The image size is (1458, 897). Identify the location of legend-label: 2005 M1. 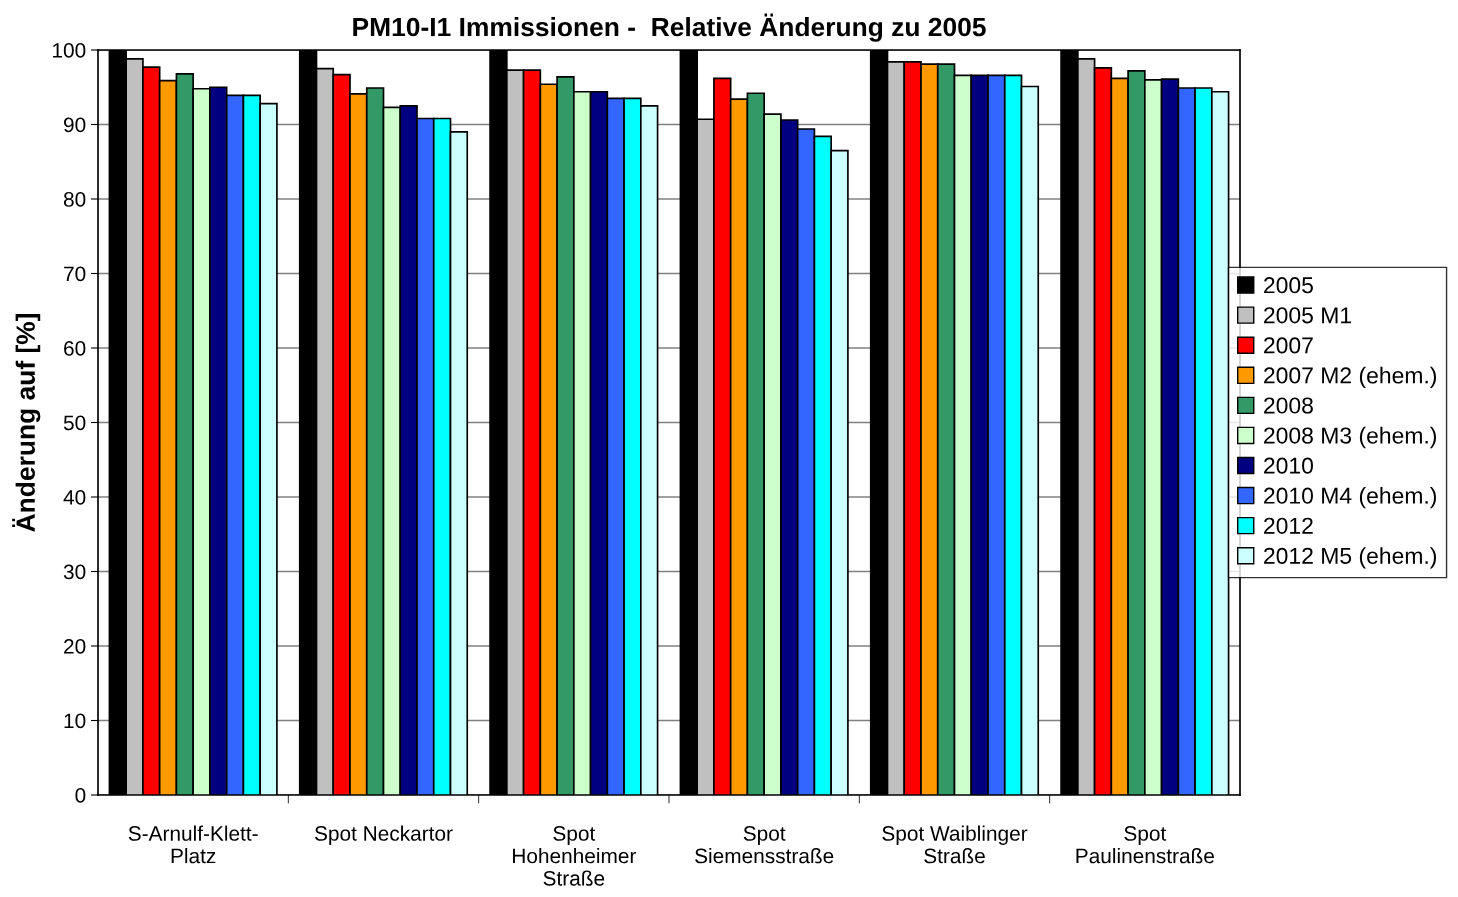
(1307, 315).